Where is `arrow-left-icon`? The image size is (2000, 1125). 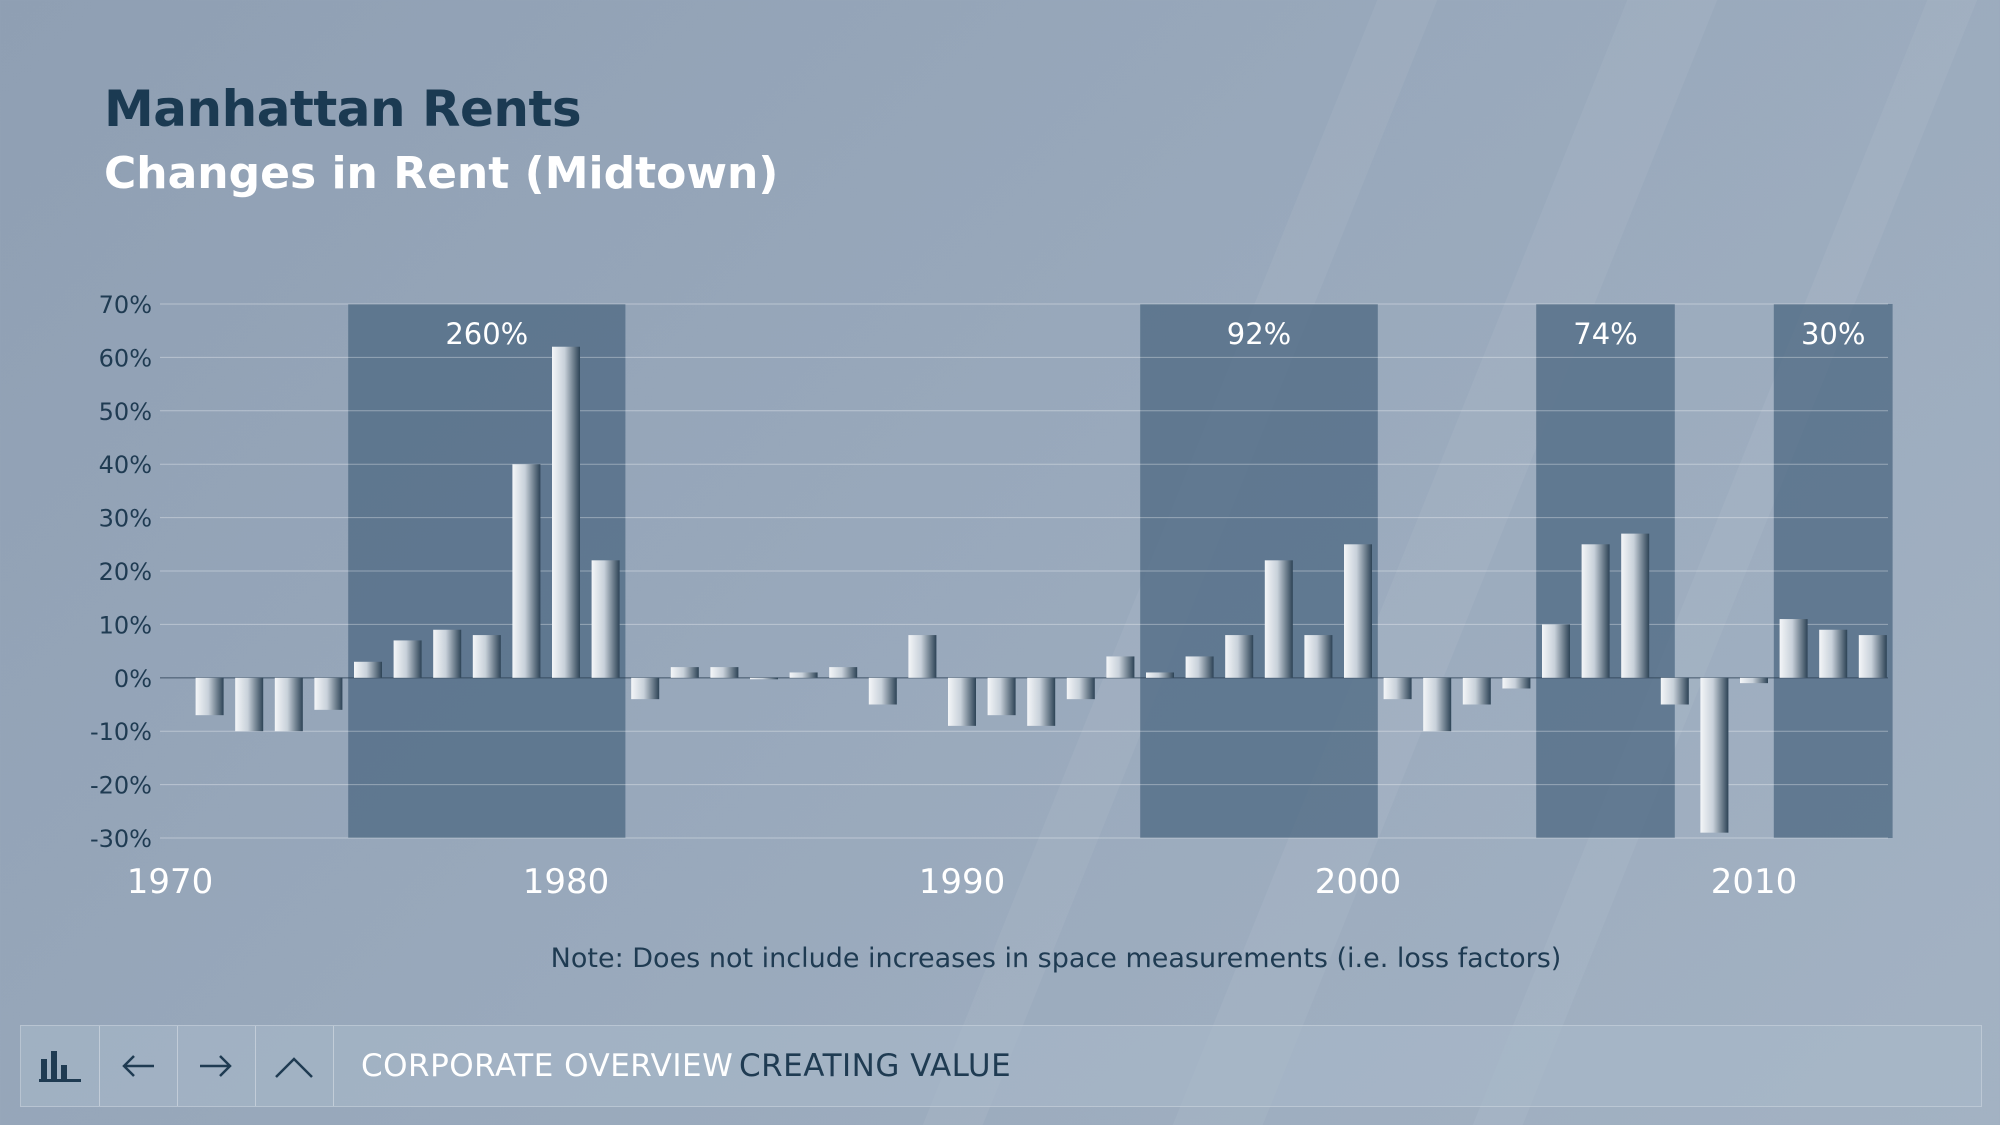 arrow-left-icon is located at coordinates (138, 1066).